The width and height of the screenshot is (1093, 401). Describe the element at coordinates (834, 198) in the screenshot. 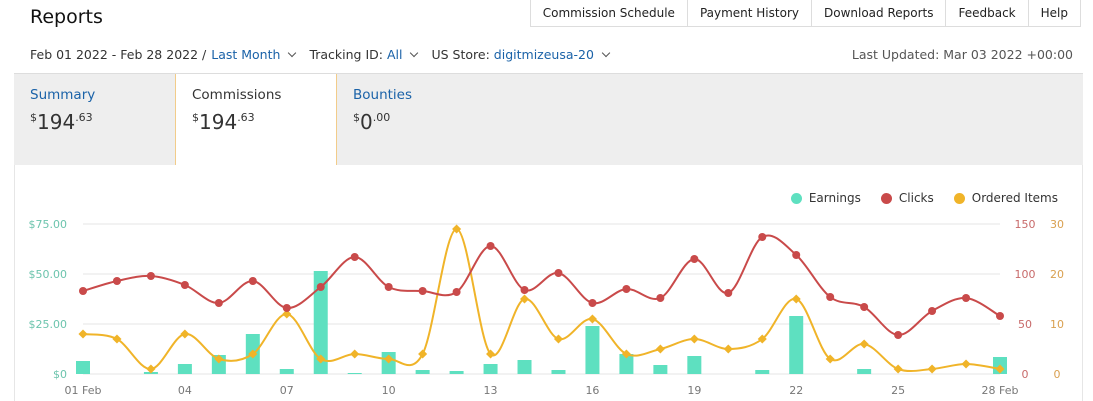

I see `legend-label: Earnings` at that location.